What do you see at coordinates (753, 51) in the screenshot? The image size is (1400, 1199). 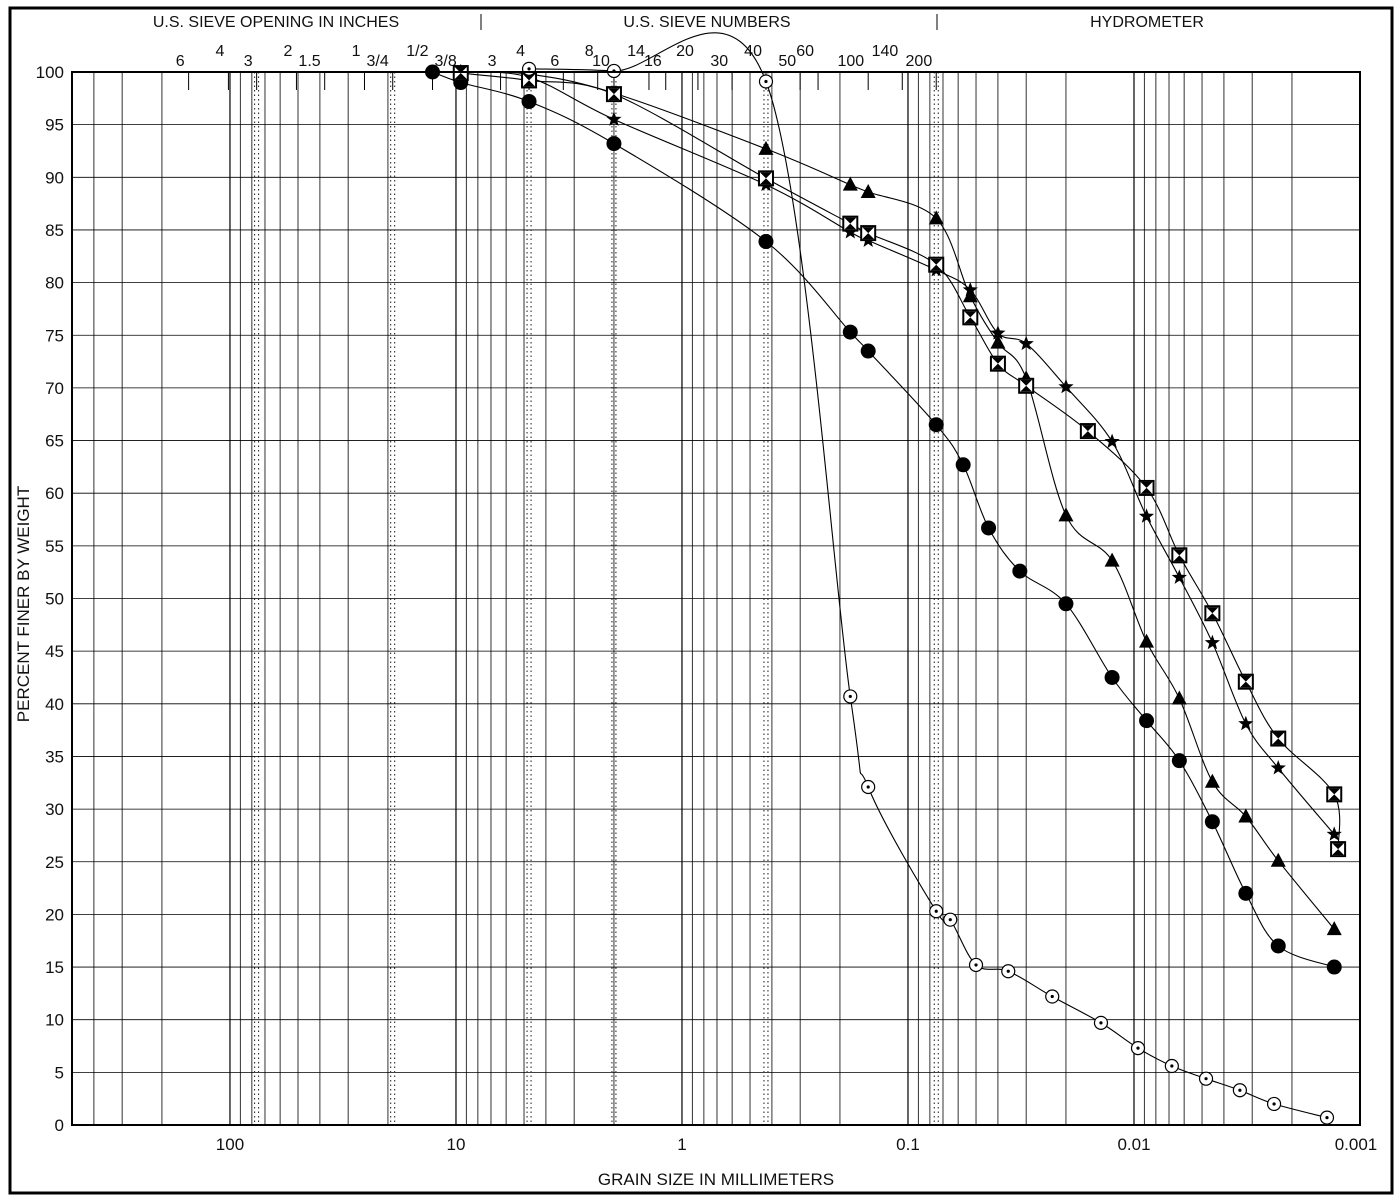 I see `sieve-size-label: 40` at bounding box center [753, 51].